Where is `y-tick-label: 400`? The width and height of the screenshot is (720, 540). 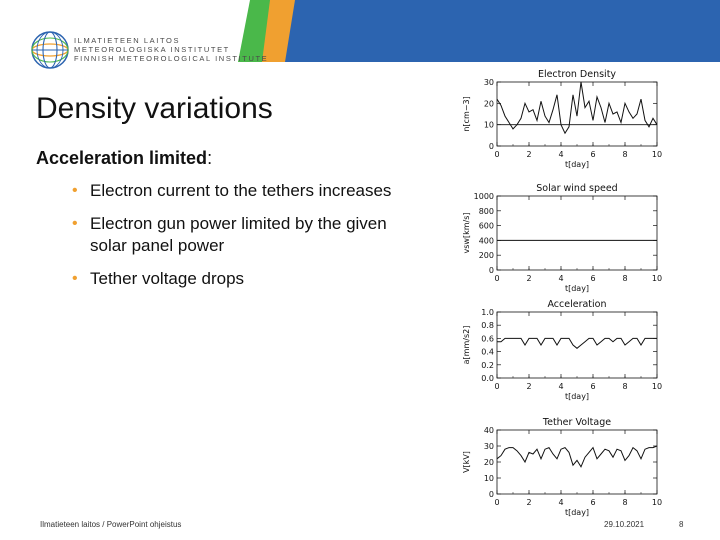
y-tick-label: 400 is located at coordinates (486, 240).